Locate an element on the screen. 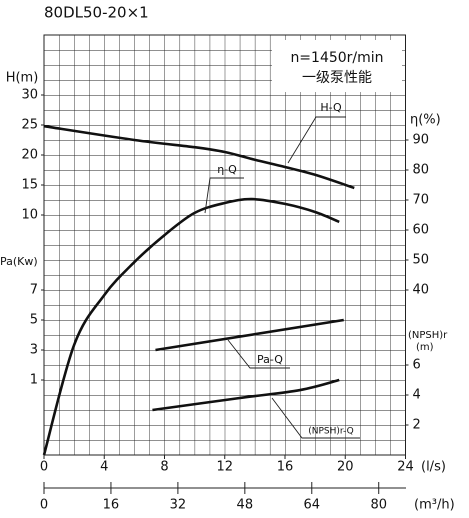 This screenshot has width=469, height=518. x-tick-label: 24 is located at coordinates (405, 467).